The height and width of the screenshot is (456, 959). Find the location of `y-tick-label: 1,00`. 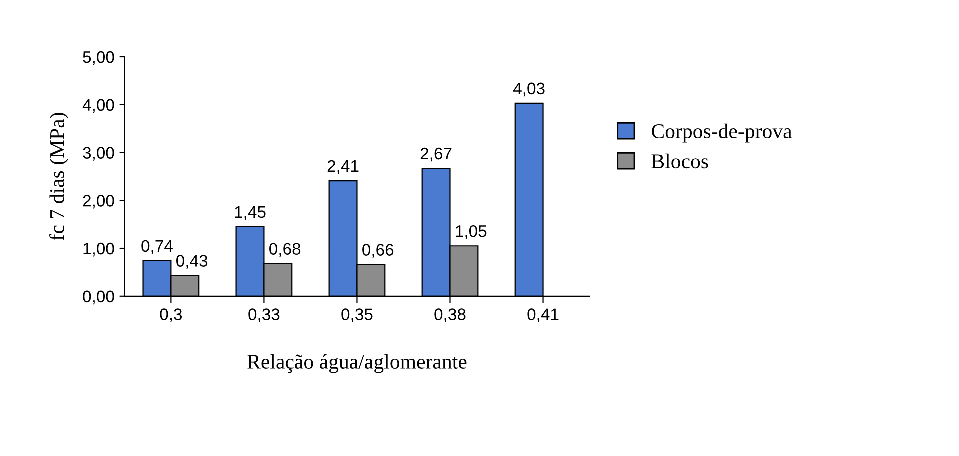

y-tick-label: 1,00 is located at coordinates (99, 249).